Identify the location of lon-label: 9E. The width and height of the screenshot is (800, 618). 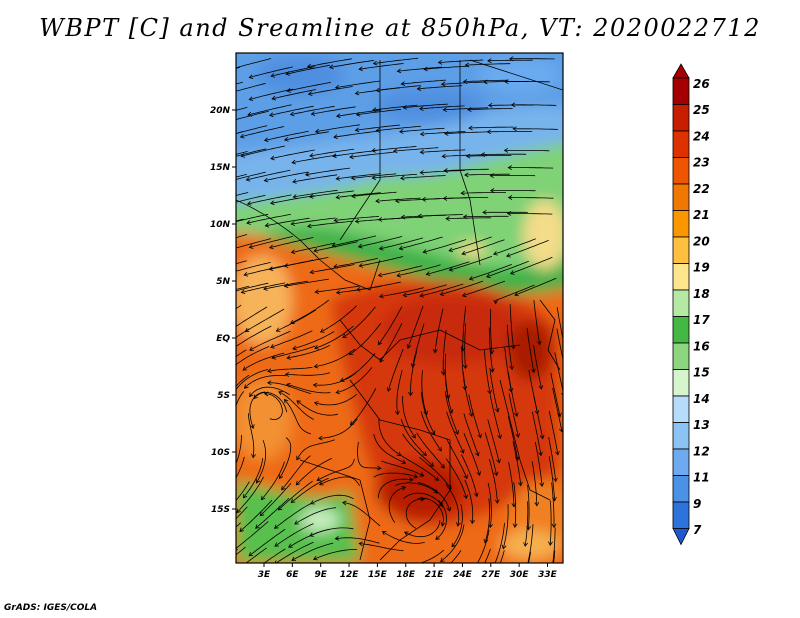
(320, 575).